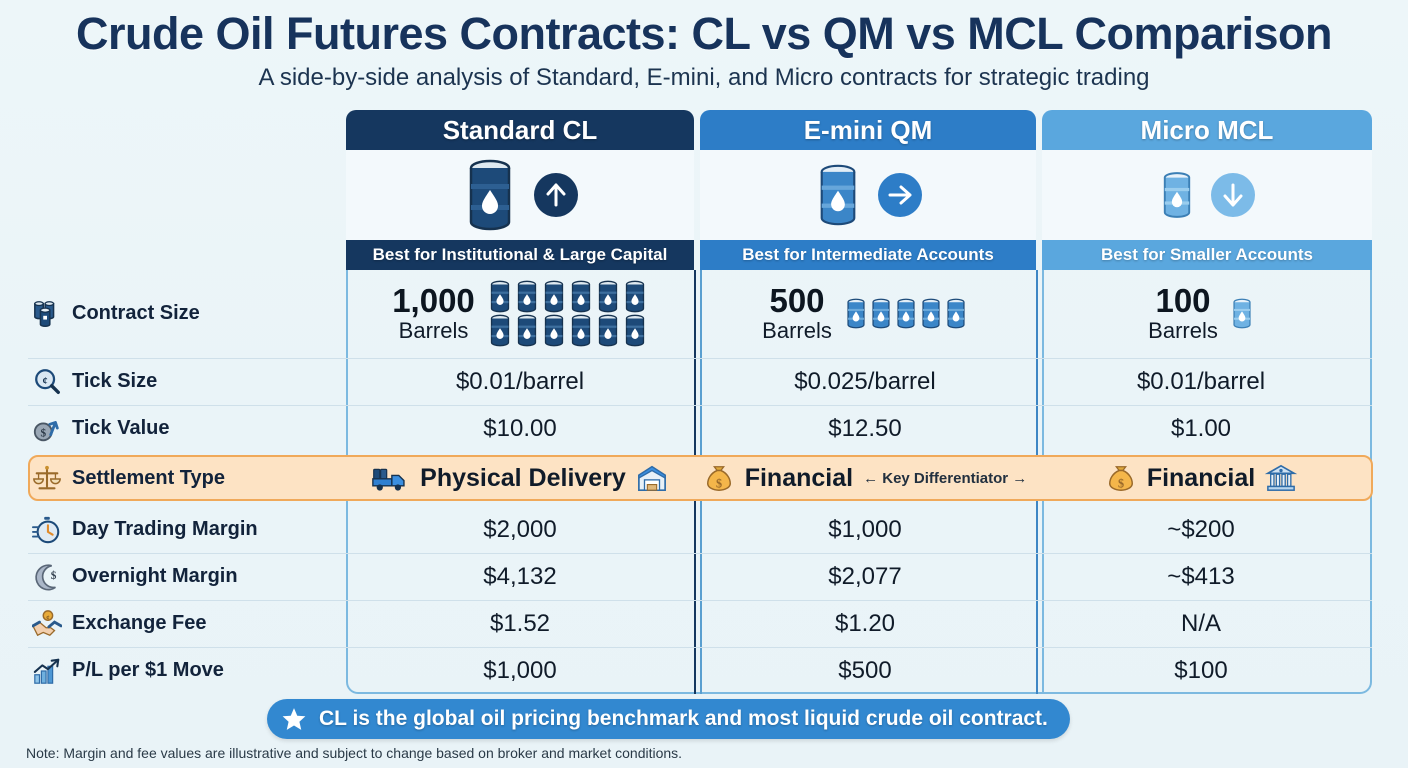  I want to click on row-label-day-trading-margin: Day Trading Margin, so click(187, 530).